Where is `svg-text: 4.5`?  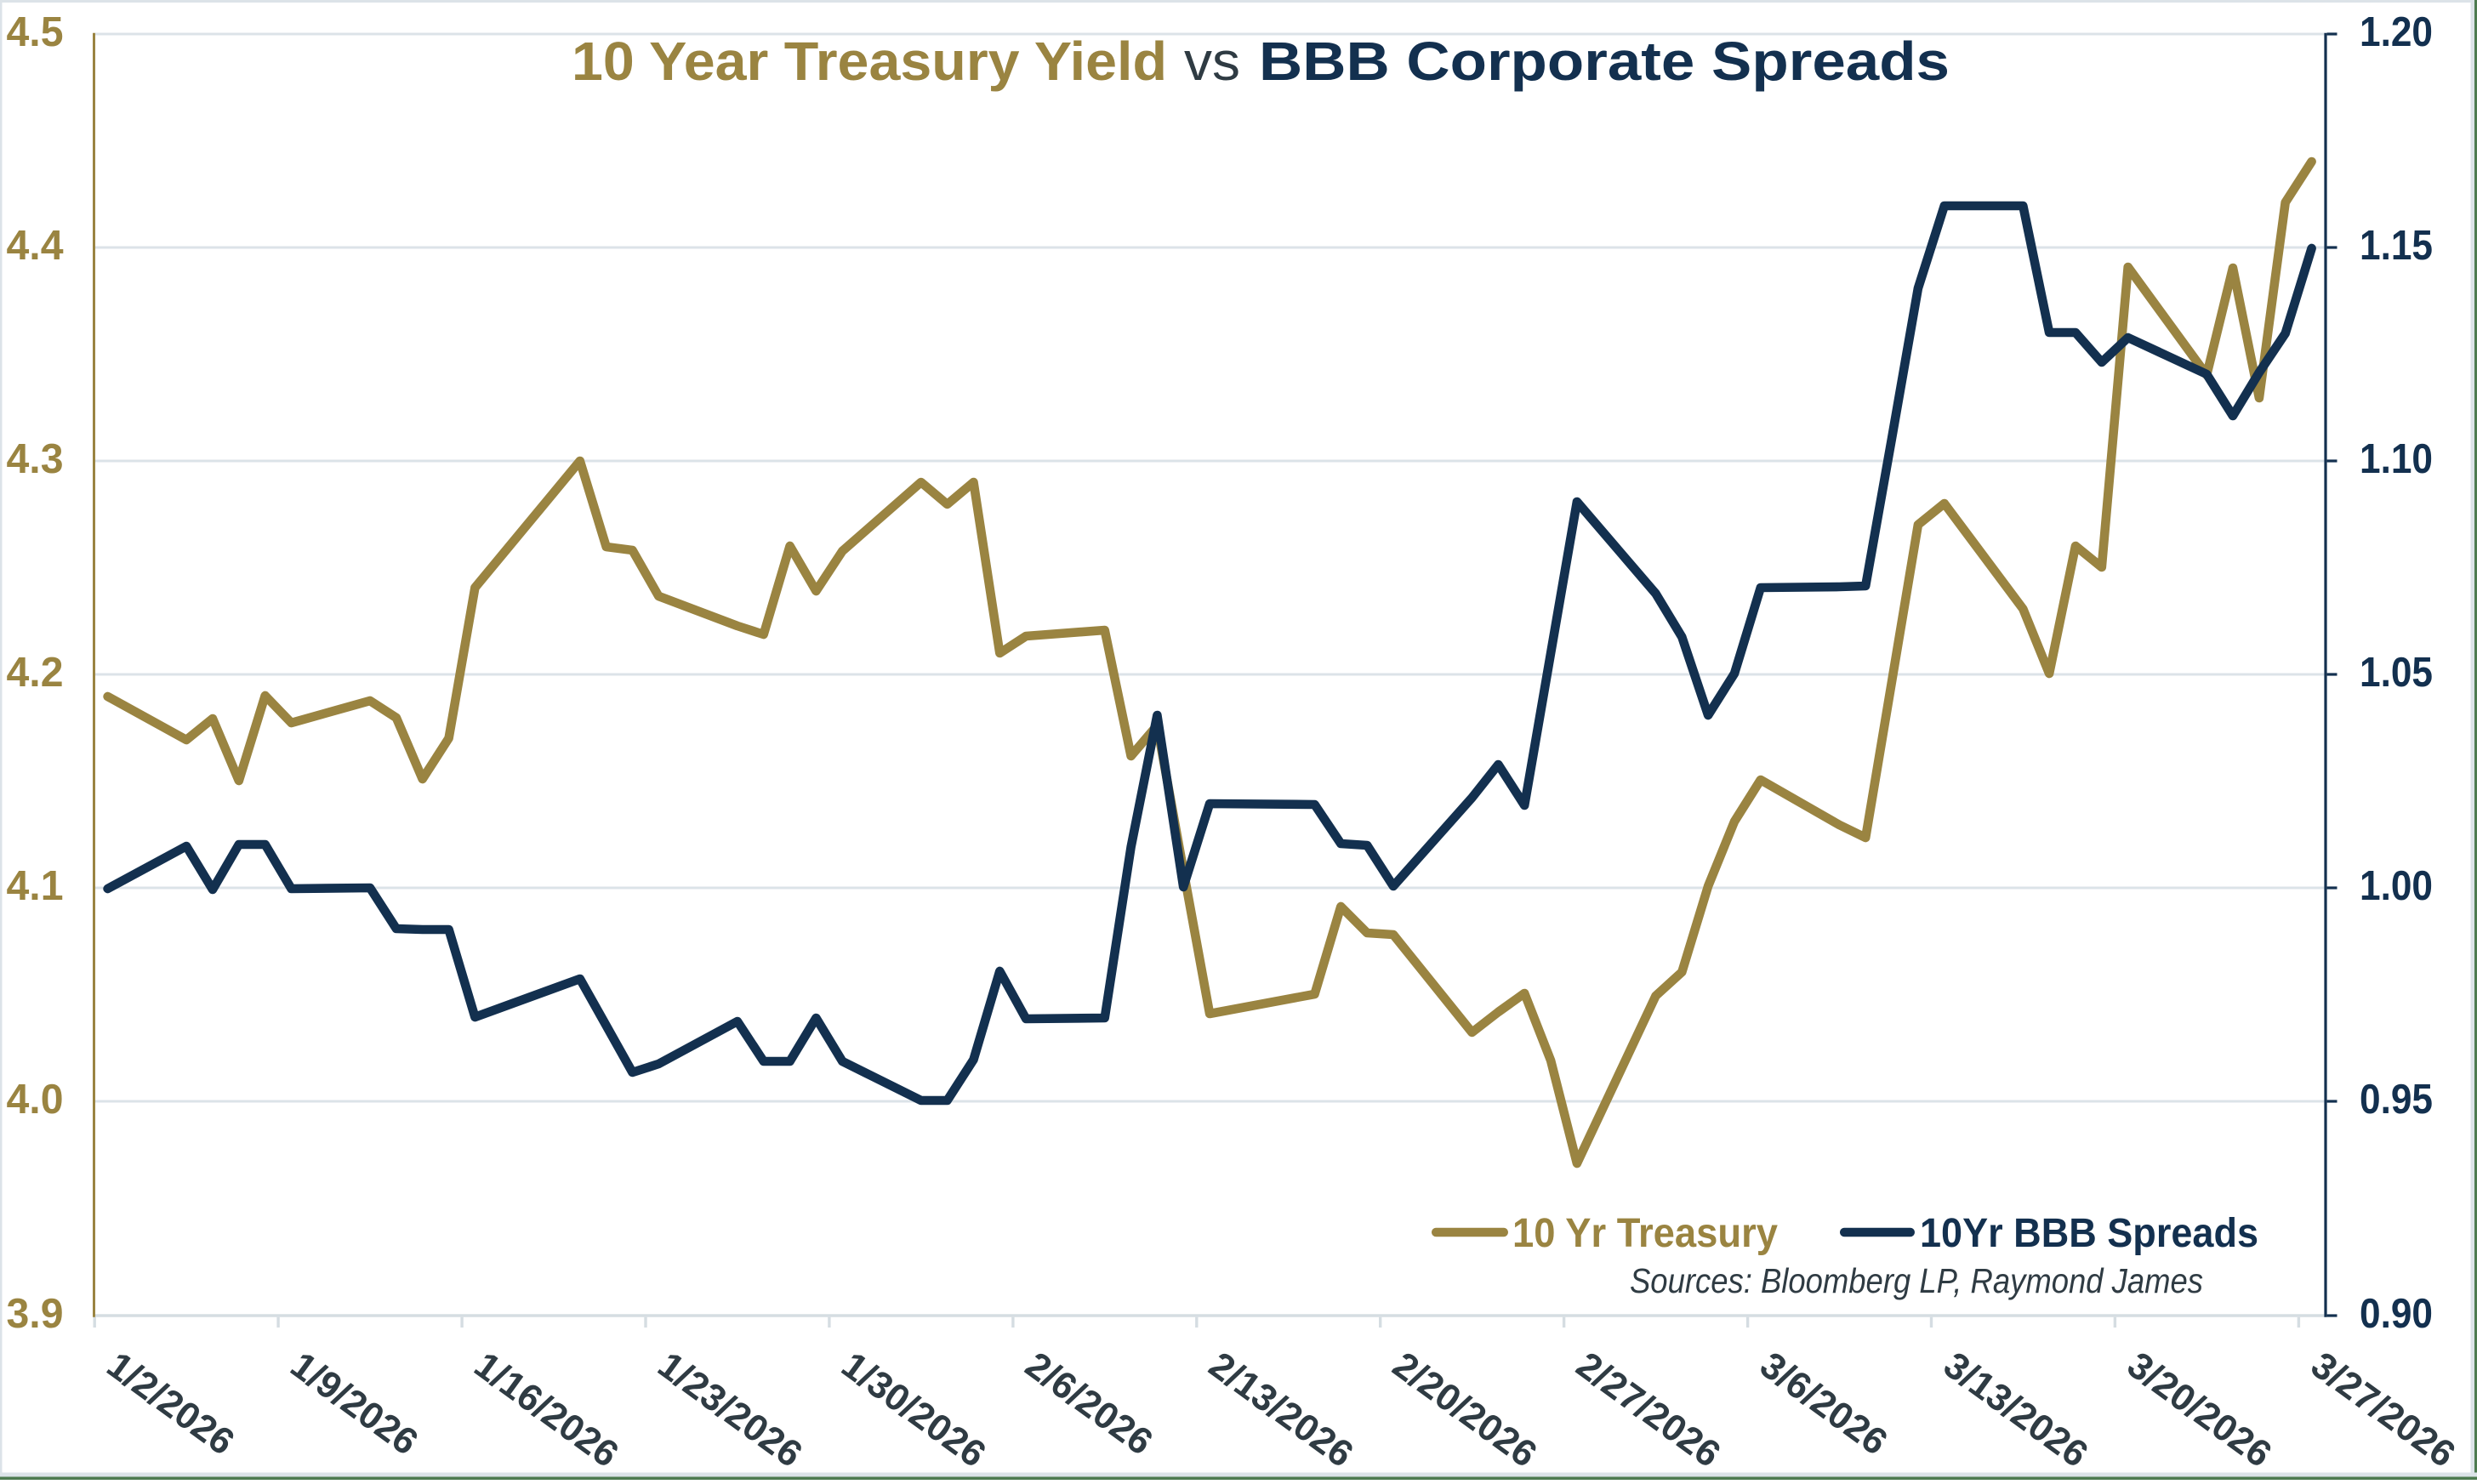
svg-text: 4.5 is located at coordinates (35, 32).